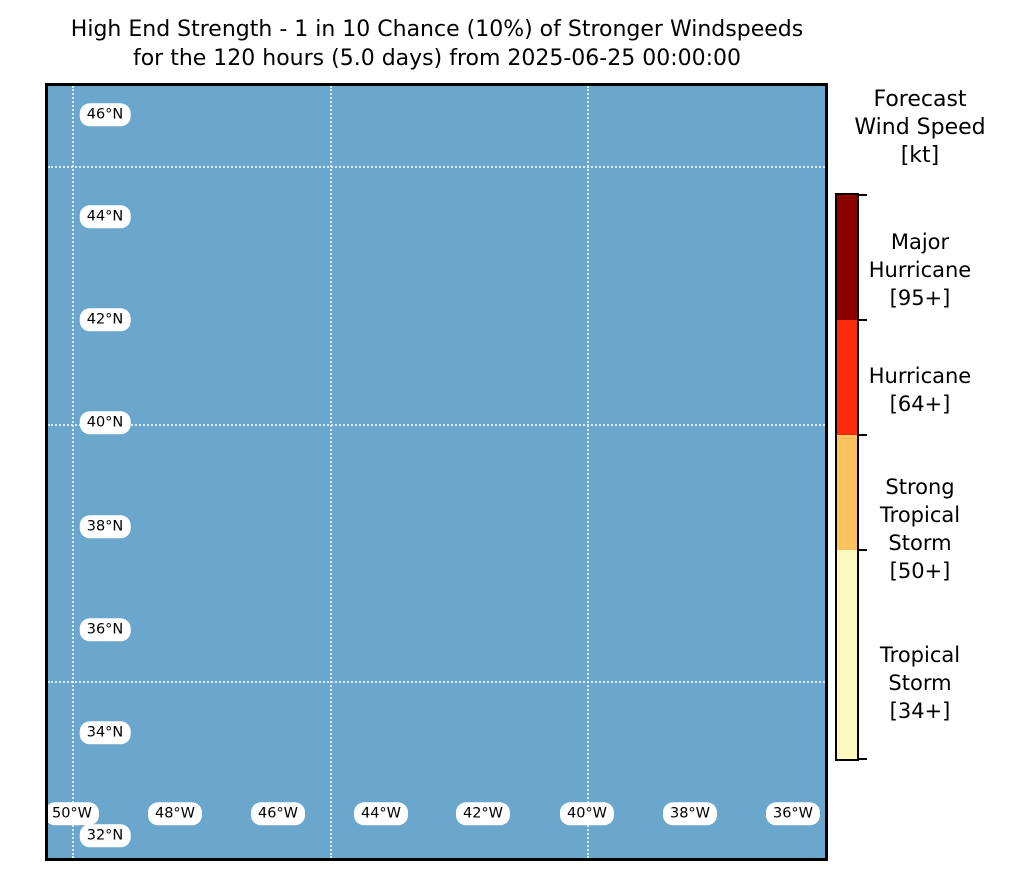  What do you see at coordinates (436, 425) in the screenshot?
I see `gridline-parallel-40n` at bounding box center [436, 425].